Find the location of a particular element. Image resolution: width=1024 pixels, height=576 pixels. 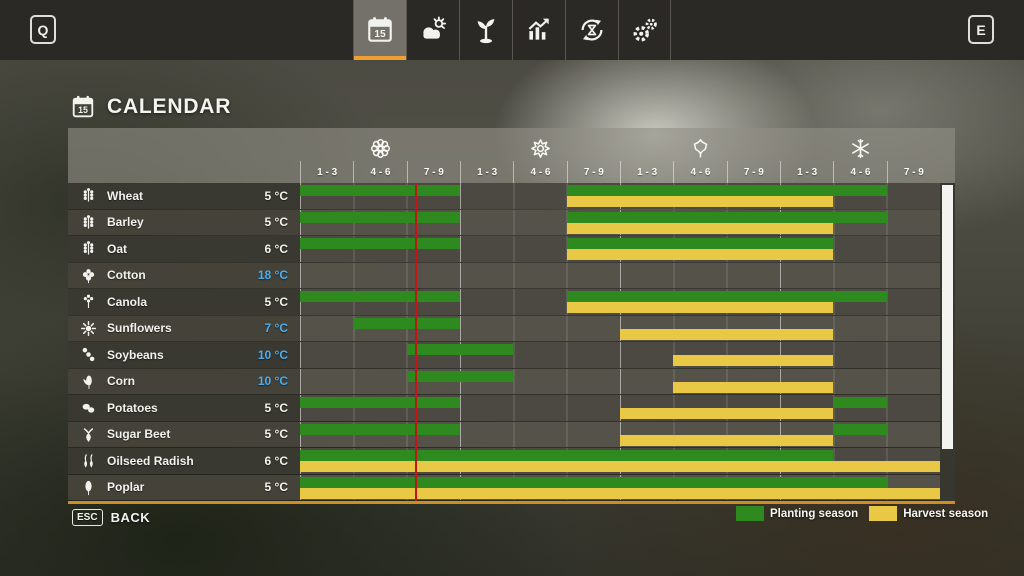

esc-key-badge: ESC is located at coordinates (87, 517).